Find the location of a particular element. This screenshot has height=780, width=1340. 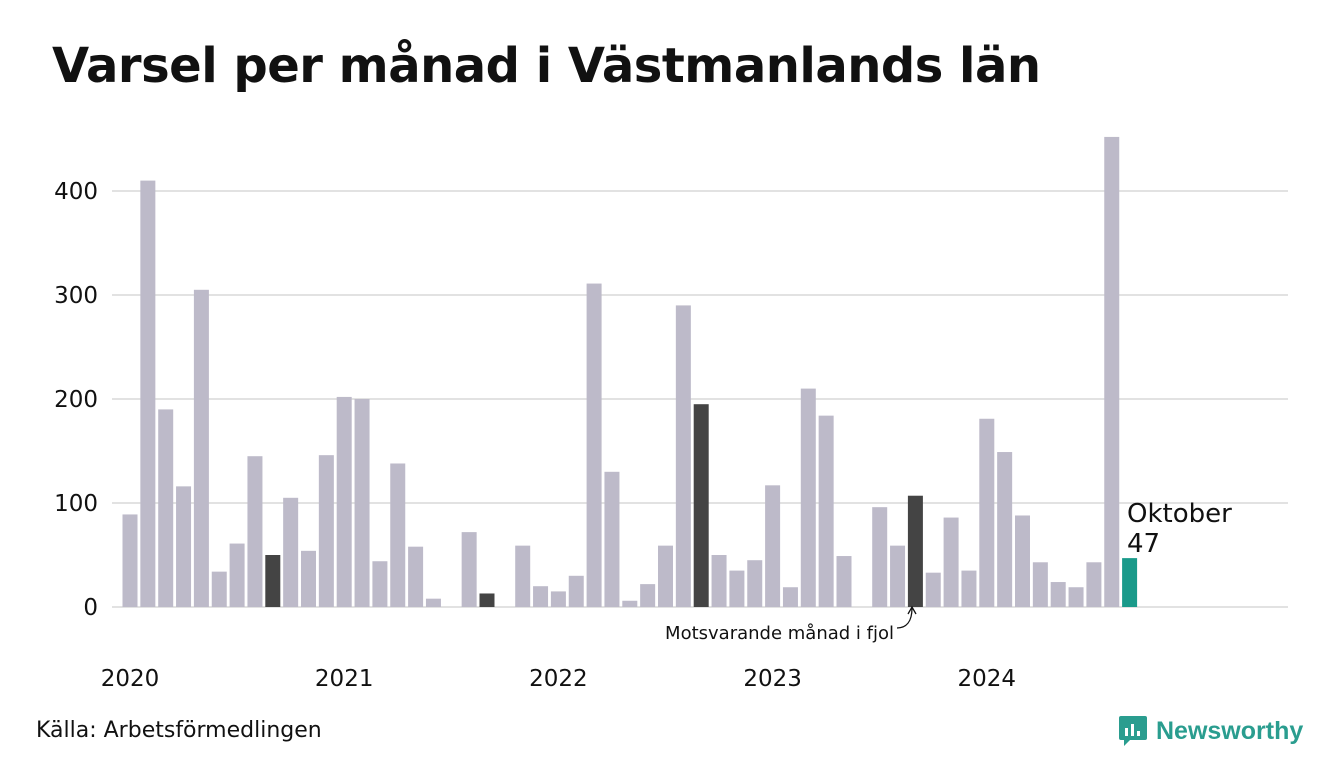

x-tick-label: 2020 is located at coordinates (130, 679).